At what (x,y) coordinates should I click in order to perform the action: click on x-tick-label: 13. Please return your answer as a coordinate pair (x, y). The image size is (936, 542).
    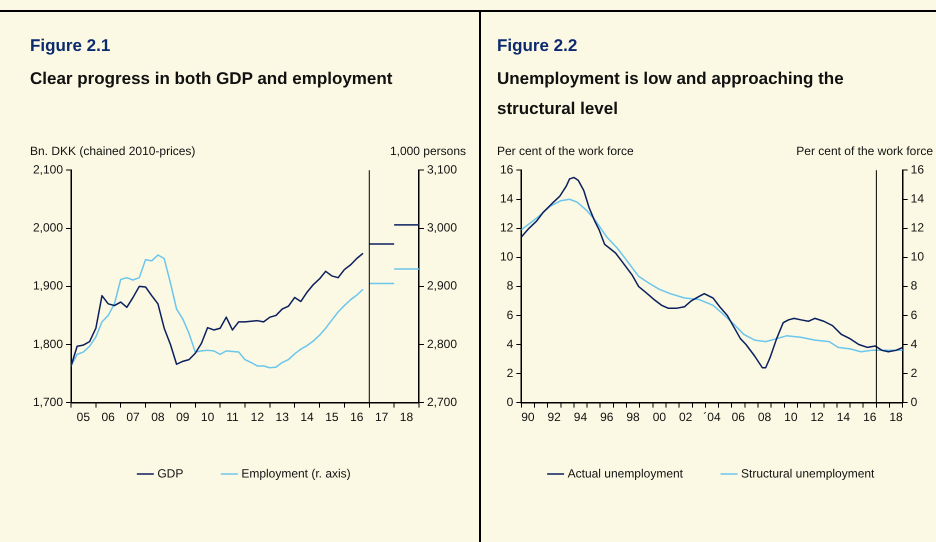
    Looking at the image, I should click on (283, 417).